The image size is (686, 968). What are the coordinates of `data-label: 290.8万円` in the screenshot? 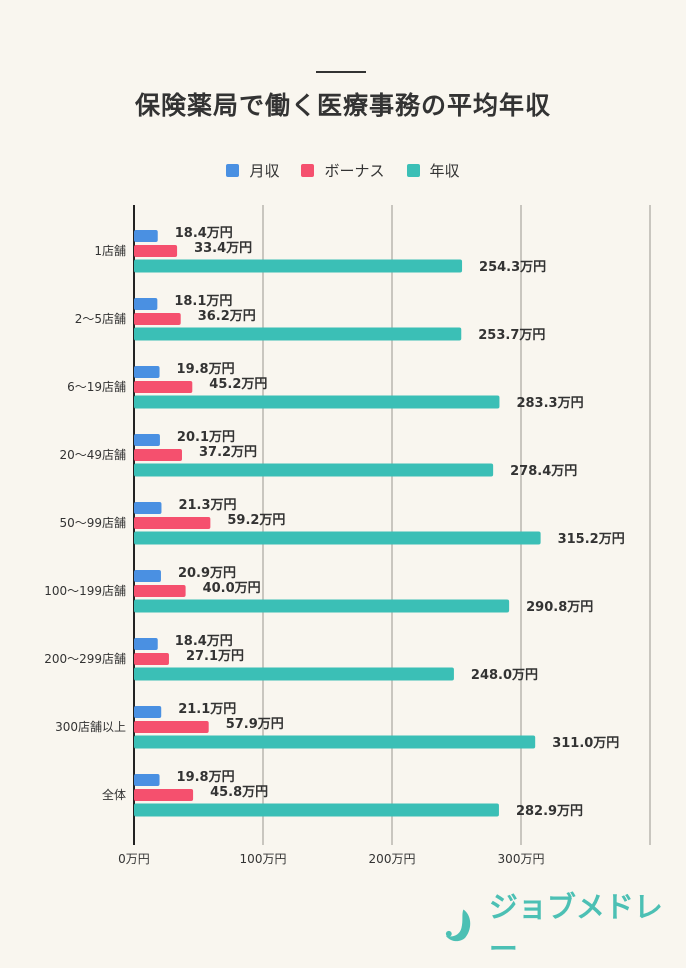 It's located at (559, 607).